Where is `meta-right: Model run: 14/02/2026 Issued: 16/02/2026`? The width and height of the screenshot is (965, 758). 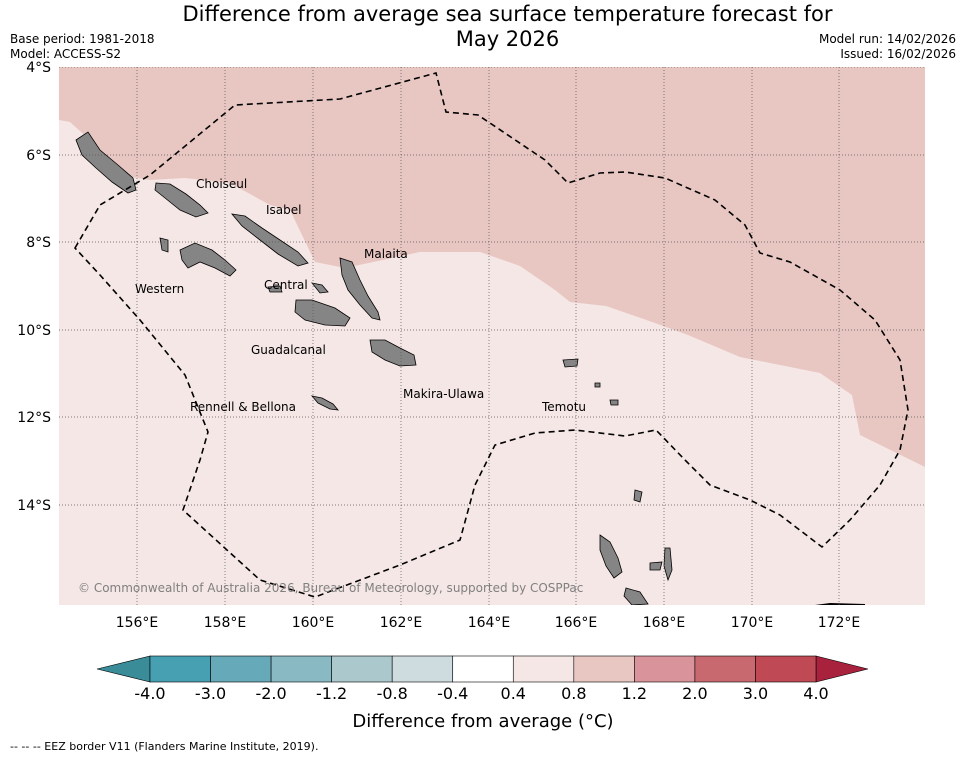
meta-right: Model run: 14/02/2026 Issued: 16/02/2026 is located at coordinates (887, 47).